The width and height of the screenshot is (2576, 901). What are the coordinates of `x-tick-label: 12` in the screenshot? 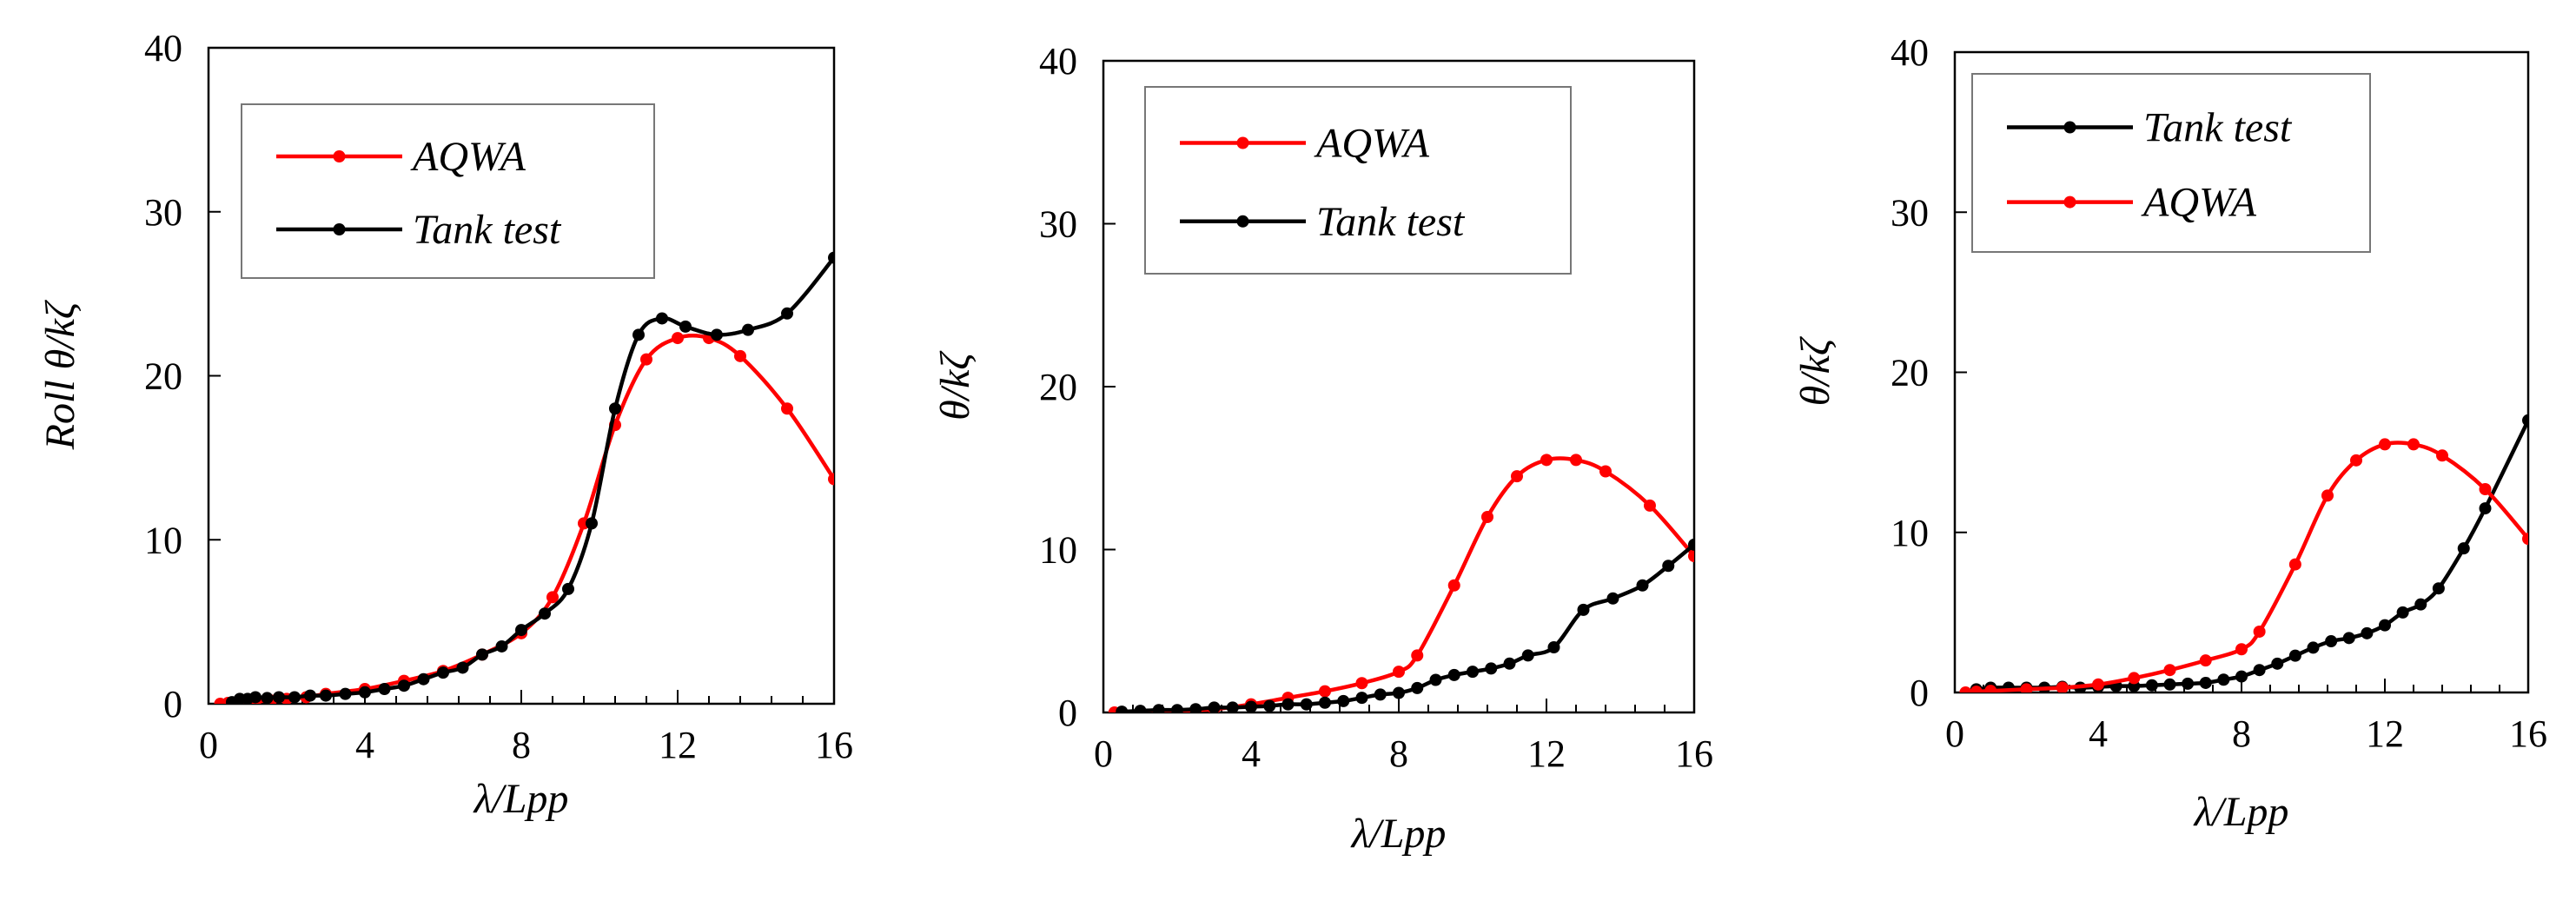 It's located at (1546, 753).